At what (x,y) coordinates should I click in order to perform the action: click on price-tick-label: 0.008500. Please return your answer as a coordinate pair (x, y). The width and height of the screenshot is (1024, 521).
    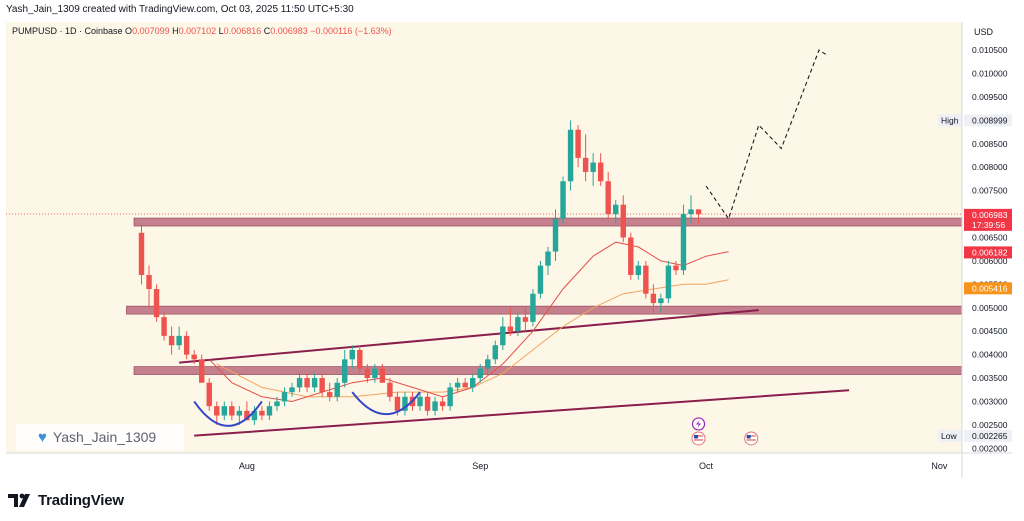
    Looking at the image, I should click on (990, 144).